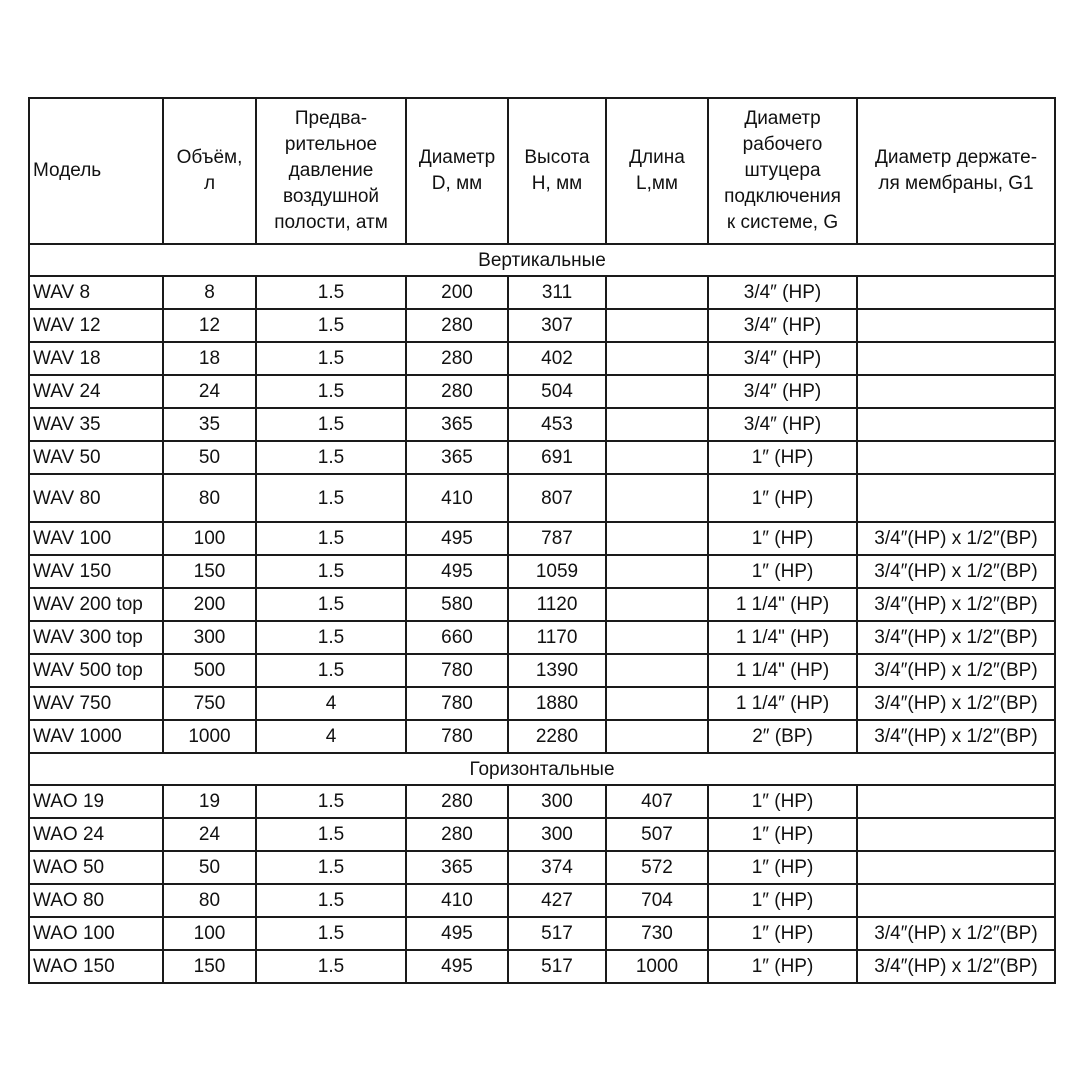 The height and width of the screenshot is (1080, 1080). Describe the element at coordinates (557, 604) in the screenshot. I see `cell-height: 1120` at that location.